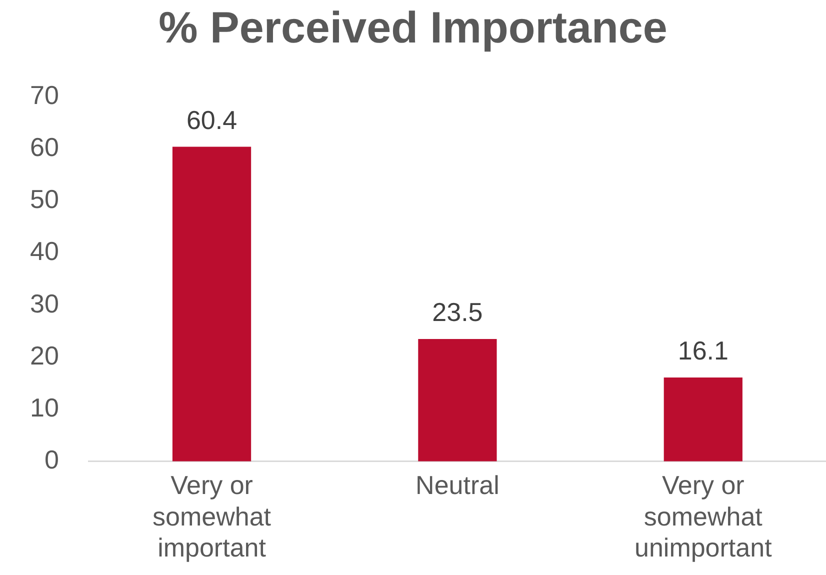 This screenshot has height=575, width=826. Describe the element at coordinates (457, 312) in the screenshot. I see `data-label: 23.5` at that location.